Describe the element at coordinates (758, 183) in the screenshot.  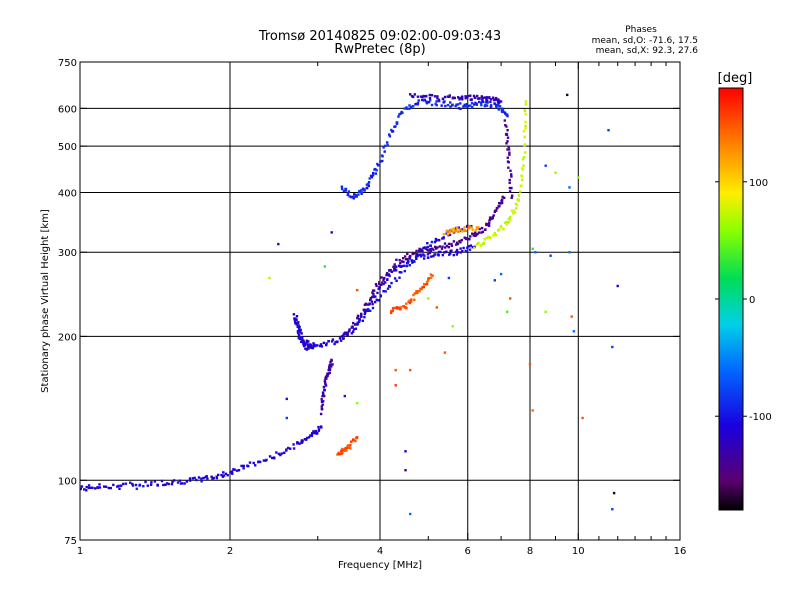
I see `colorbar-tick-label: 100` at that location.